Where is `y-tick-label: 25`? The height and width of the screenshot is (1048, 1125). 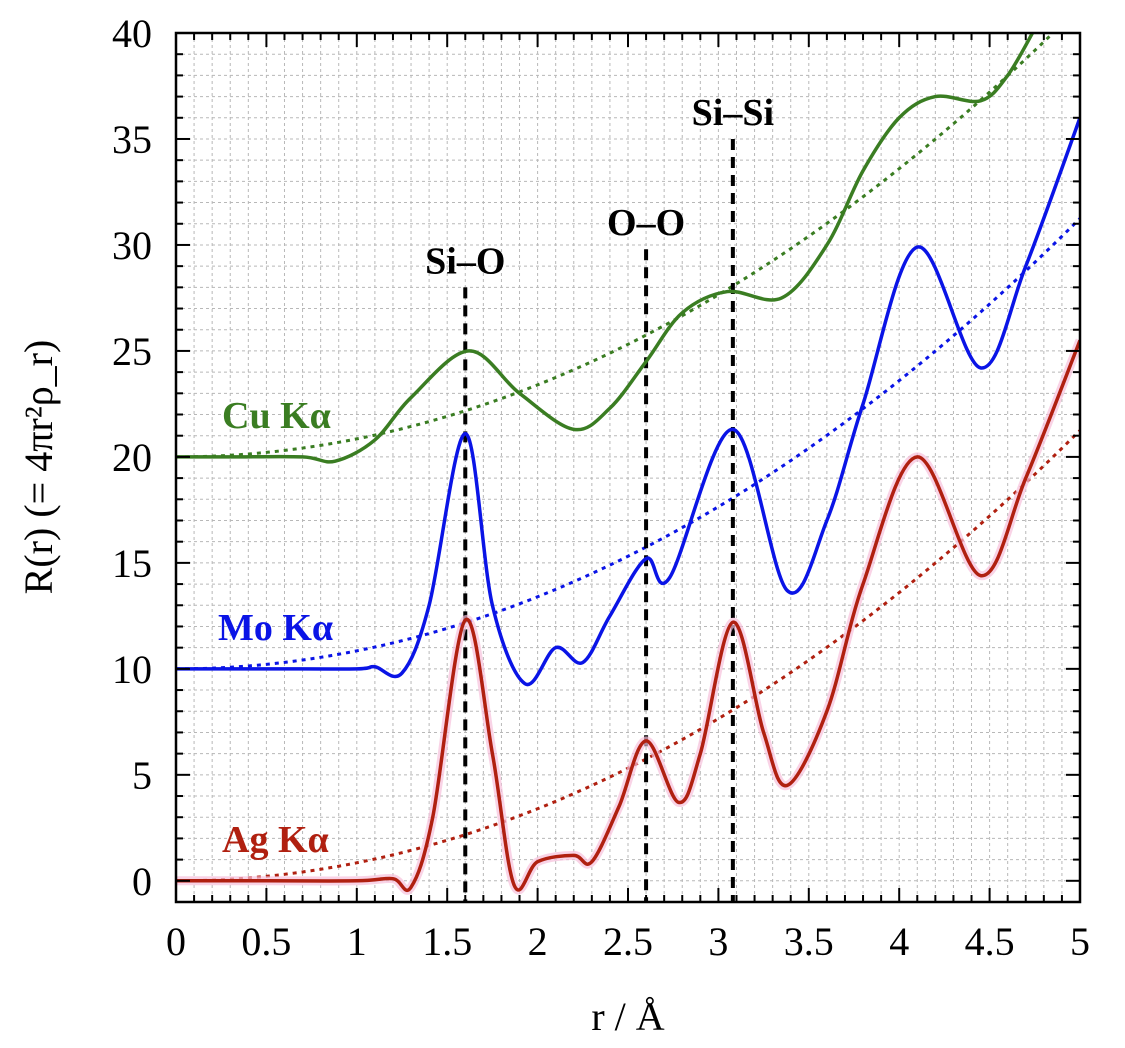 y-tick-label: 25 is located at coordinates (132, 351).